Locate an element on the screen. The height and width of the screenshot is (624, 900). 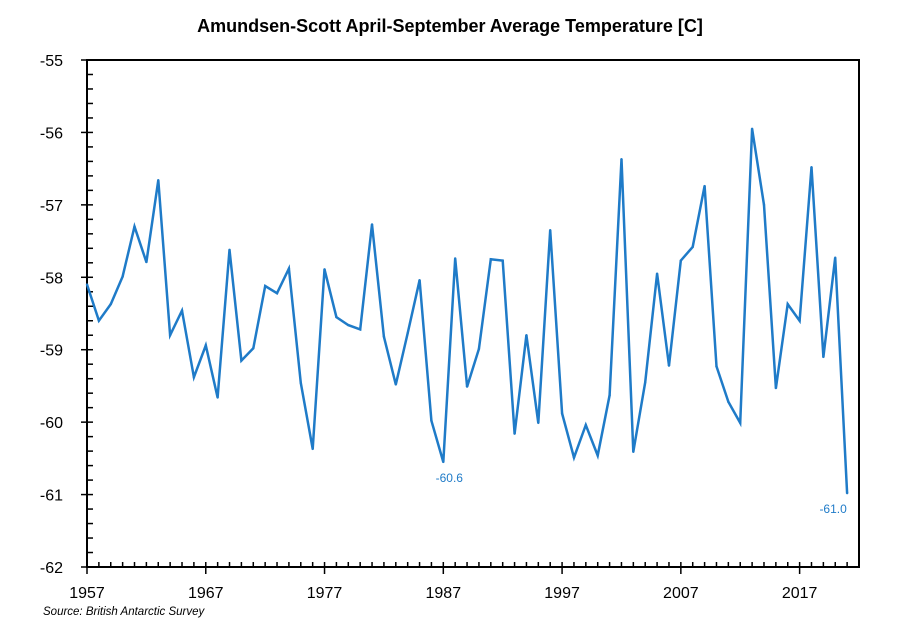
x-tick-label: 1997 is located at coordinates (562, 593).